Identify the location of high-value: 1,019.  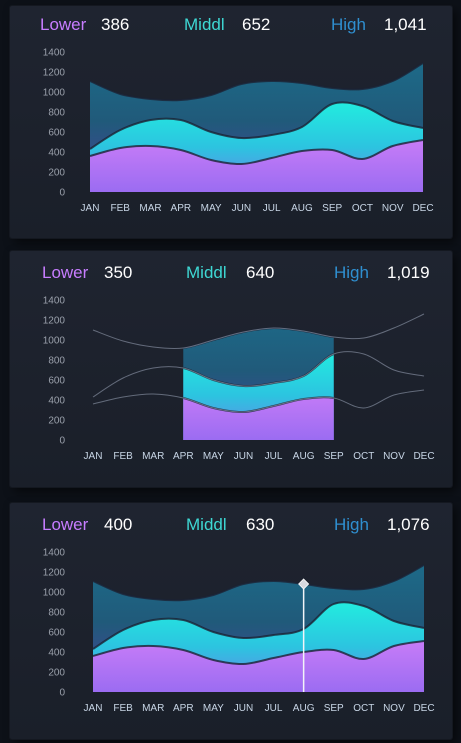
(408, 272).